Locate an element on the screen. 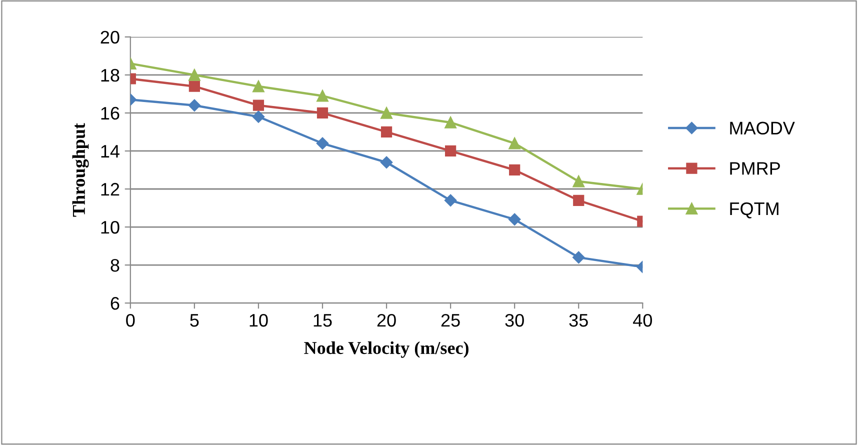 This screenshot has width=858, height=445. legend-label: PMRP is located at coordinates (755, 168).